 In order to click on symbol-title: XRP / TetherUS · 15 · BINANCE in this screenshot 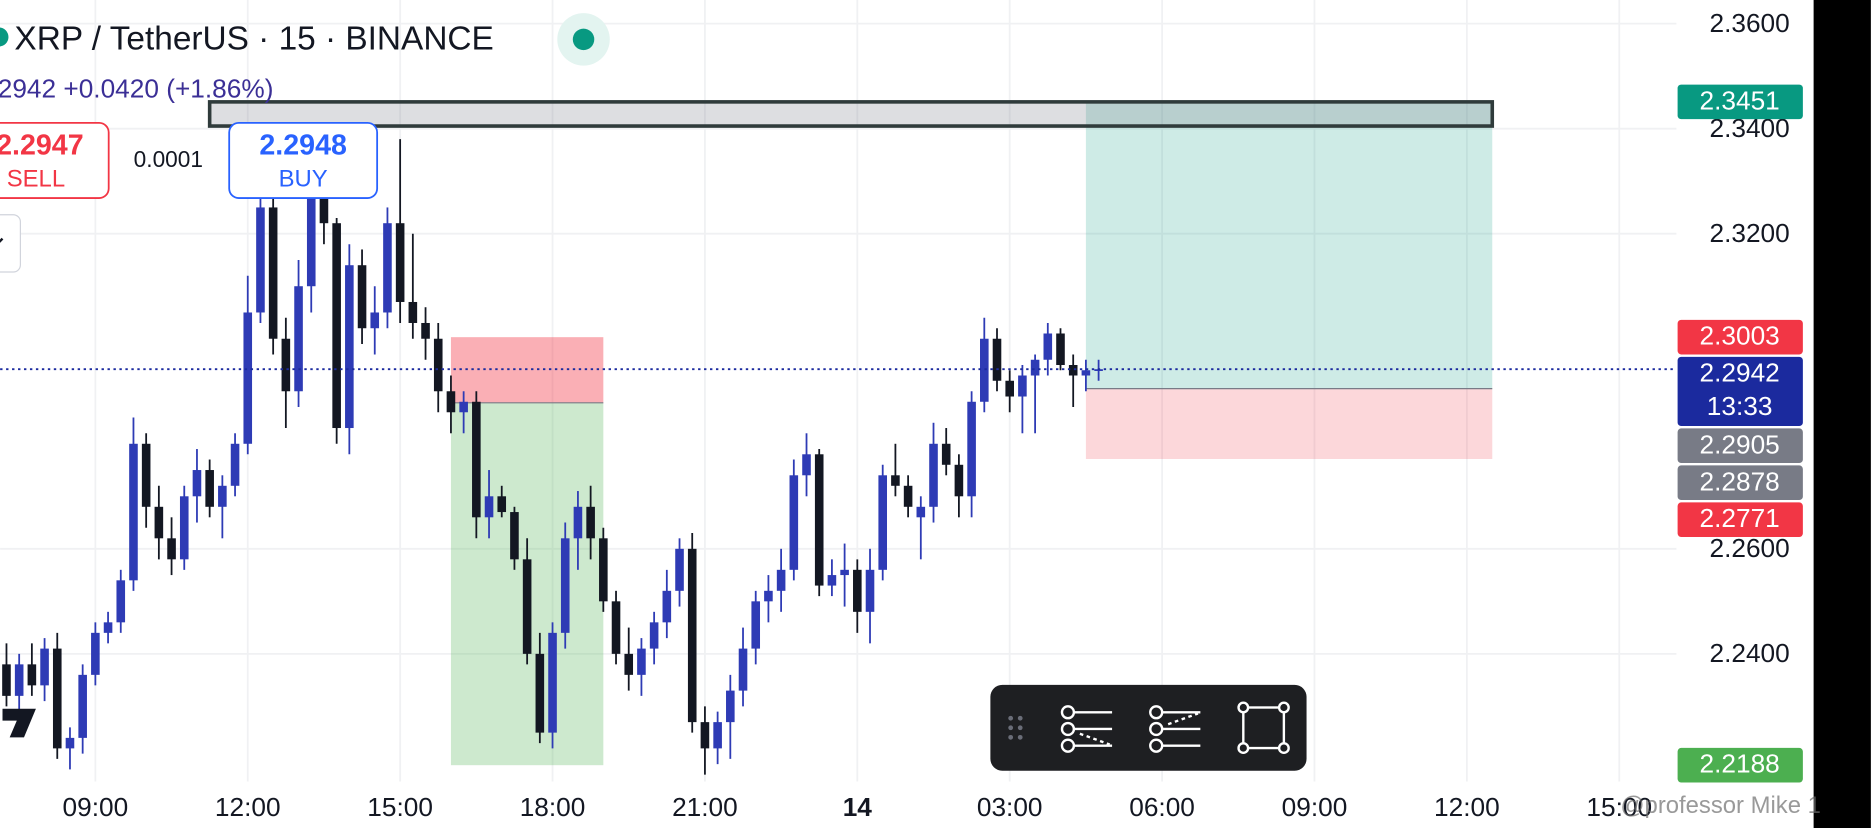, I will do `click(253, 38)`.